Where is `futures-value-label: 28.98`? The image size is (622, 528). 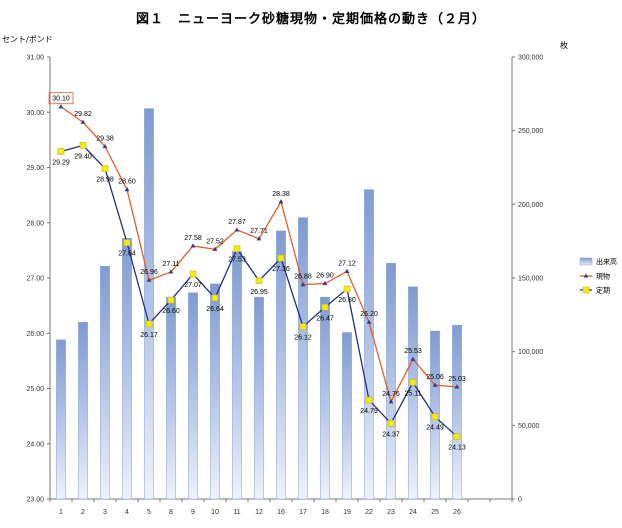
futures-value-label: 28.98 is located at coordinates (105, 180).